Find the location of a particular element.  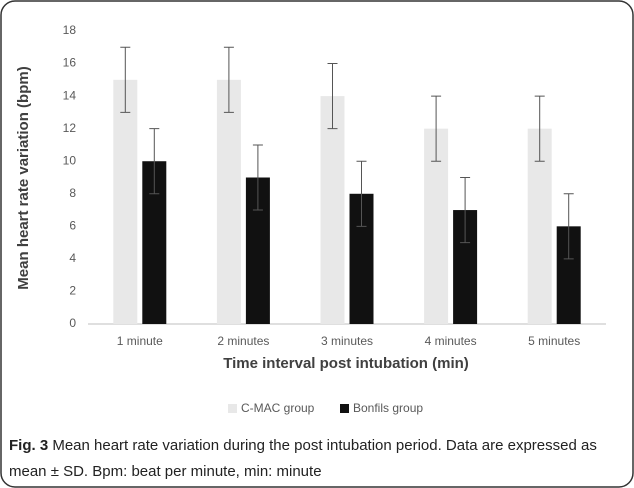

y-tick-label: 18 is located at coordinates (70, 30).